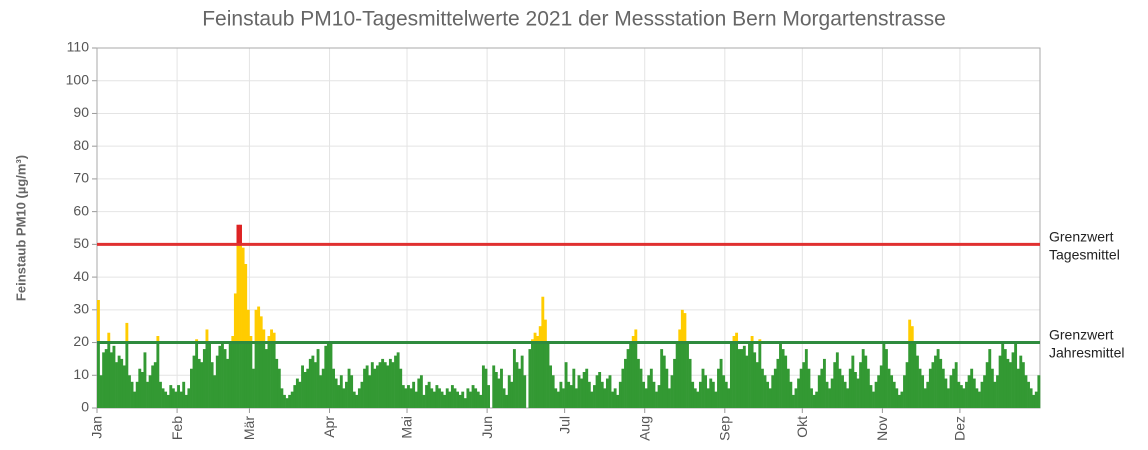  What do you see at coordinates (564, 425) in the screenshot?
I see `x-tick-label: Jul` at bounding box center [564, 425].